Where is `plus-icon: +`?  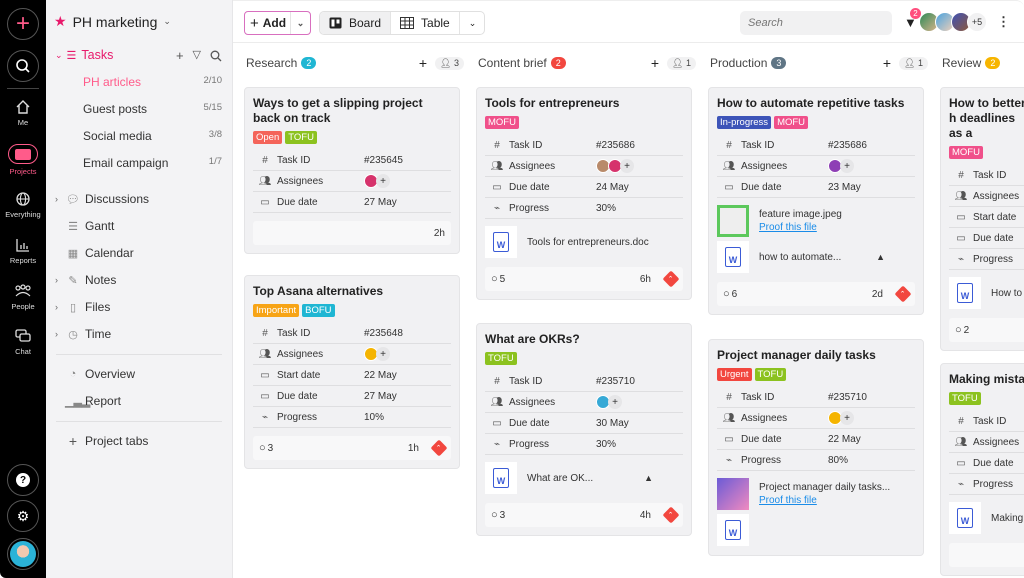 plus-icon: + is located at coordinates (254, 23).